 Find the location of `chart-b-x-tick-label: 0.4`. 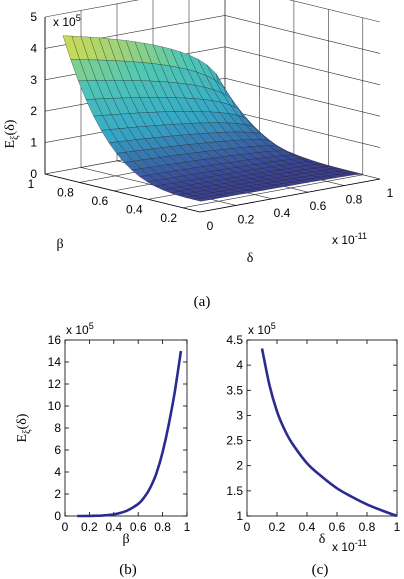

chart-b-x-tick-label: 0.4 is located at coordinates (113, 527).